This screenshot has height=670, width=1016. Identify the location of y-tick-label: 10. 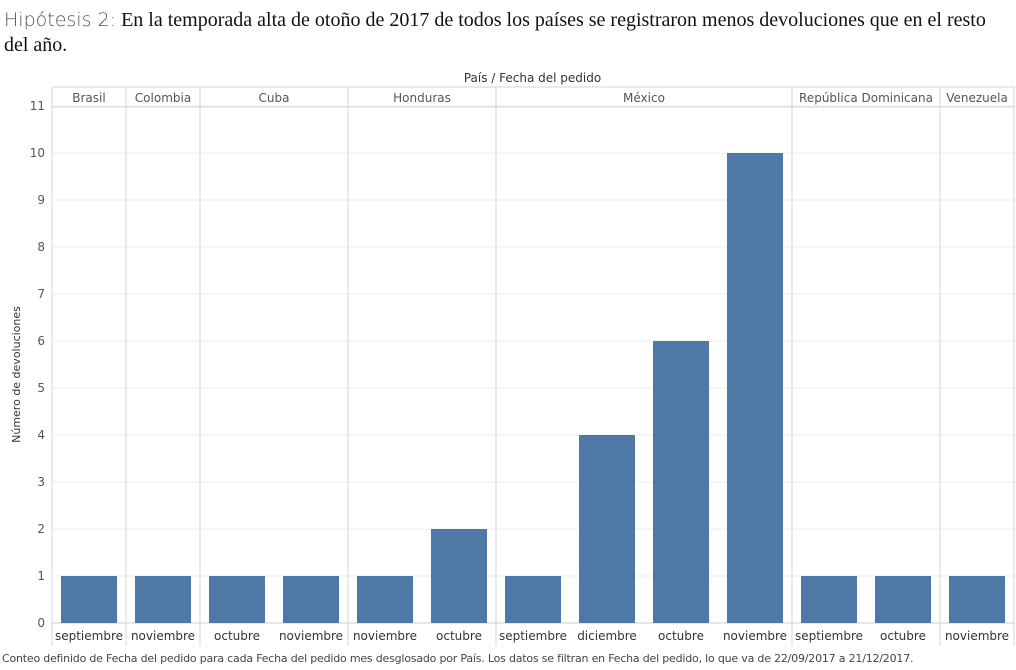
(37, 153).